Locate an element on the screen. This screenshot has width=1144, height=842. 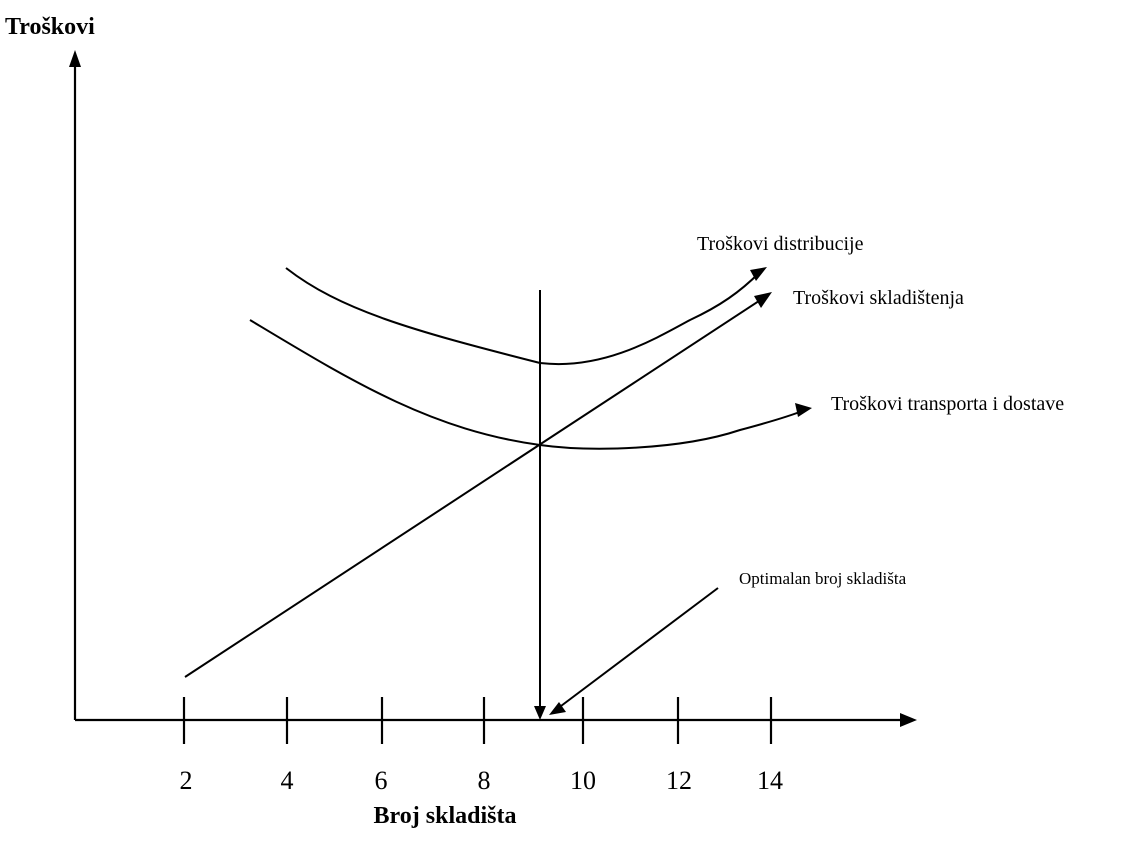
storage-cost-label: Troškovi skladištenja is located at coordinates (878, 298).